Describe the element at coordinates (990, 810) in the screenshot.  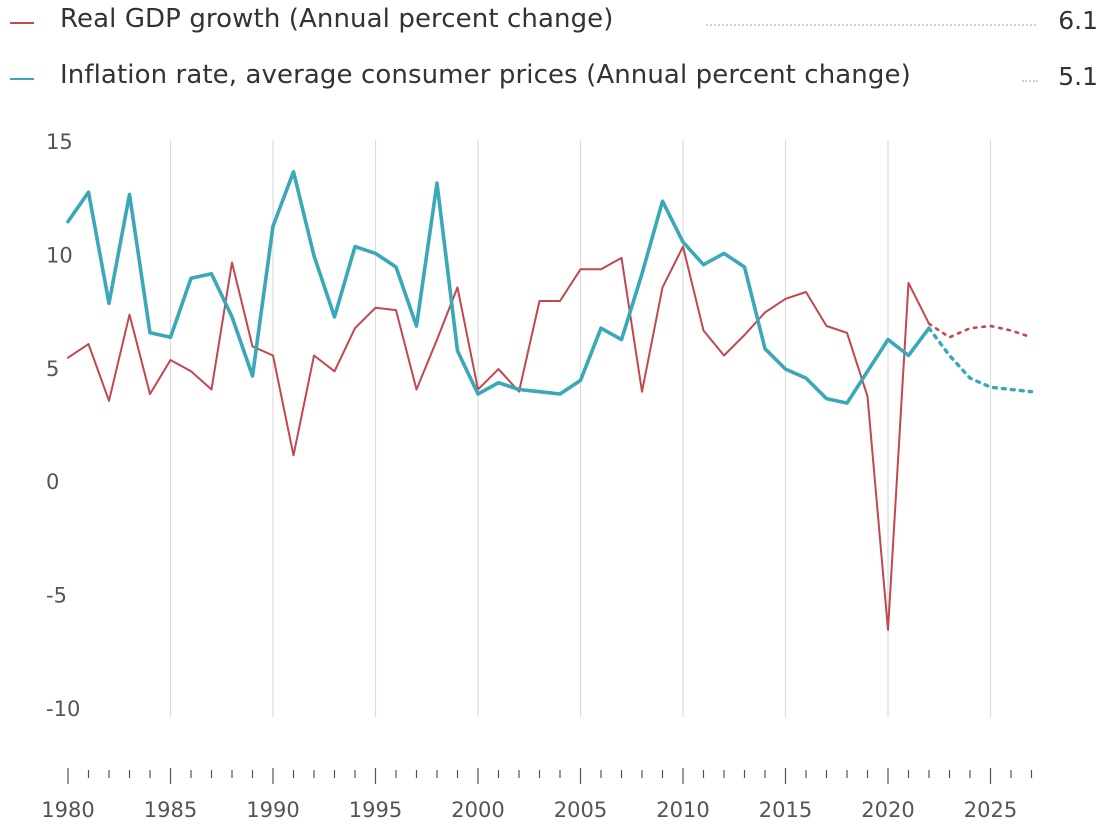
I see `x-tick-label: 2025` at that location.